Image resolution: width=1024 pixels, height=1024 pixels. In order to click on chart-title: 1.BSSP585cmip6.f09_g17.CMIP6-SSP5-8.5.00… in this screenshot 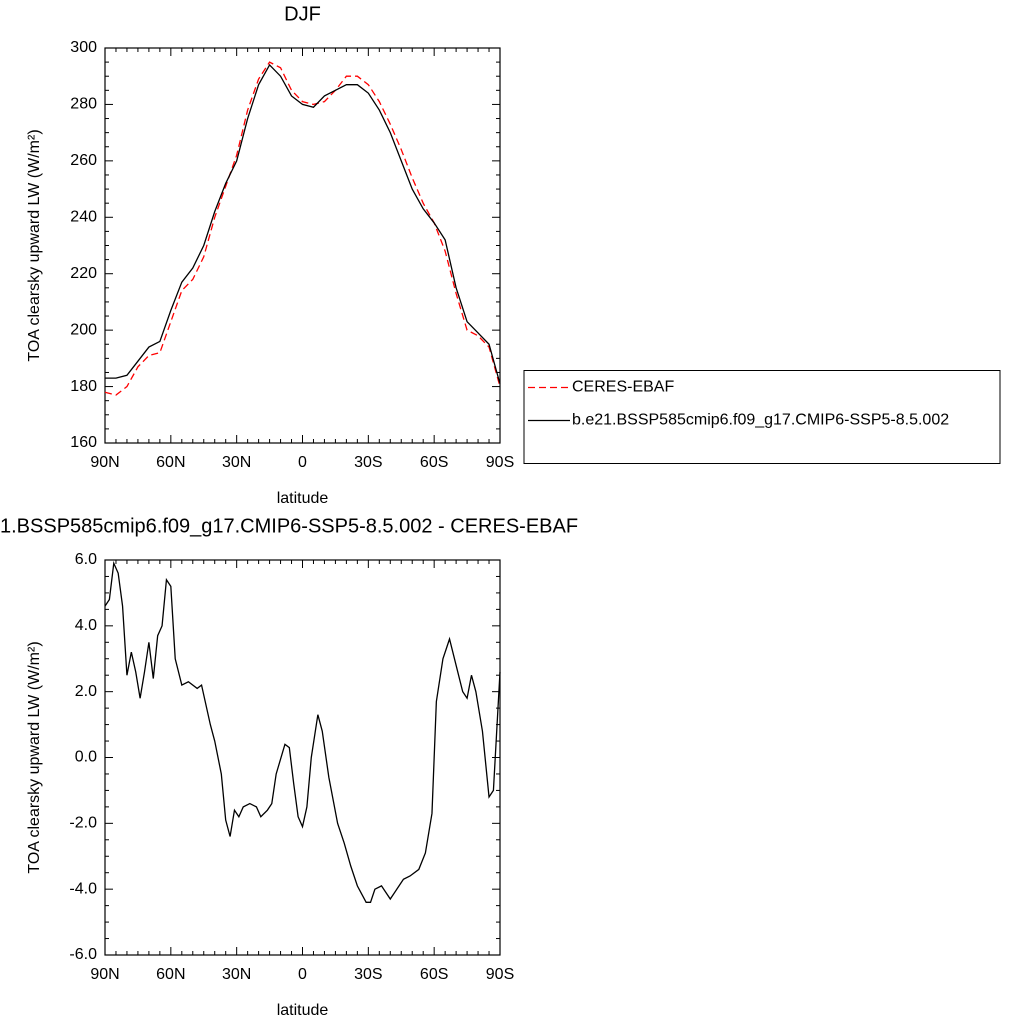, I will do `click(289, 526)`.